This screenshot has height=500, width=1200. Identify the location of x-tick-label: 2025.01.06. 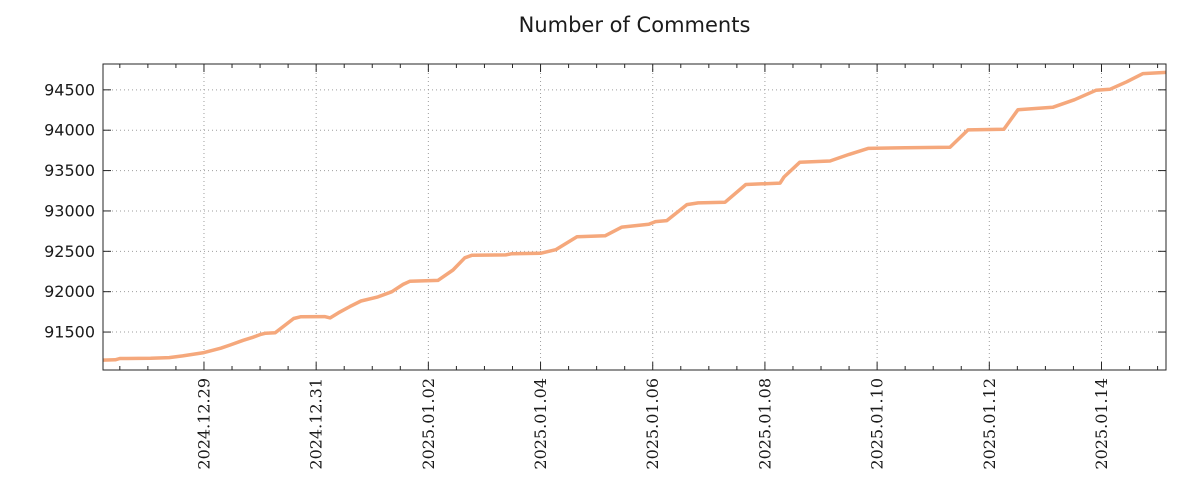
(652, 424).